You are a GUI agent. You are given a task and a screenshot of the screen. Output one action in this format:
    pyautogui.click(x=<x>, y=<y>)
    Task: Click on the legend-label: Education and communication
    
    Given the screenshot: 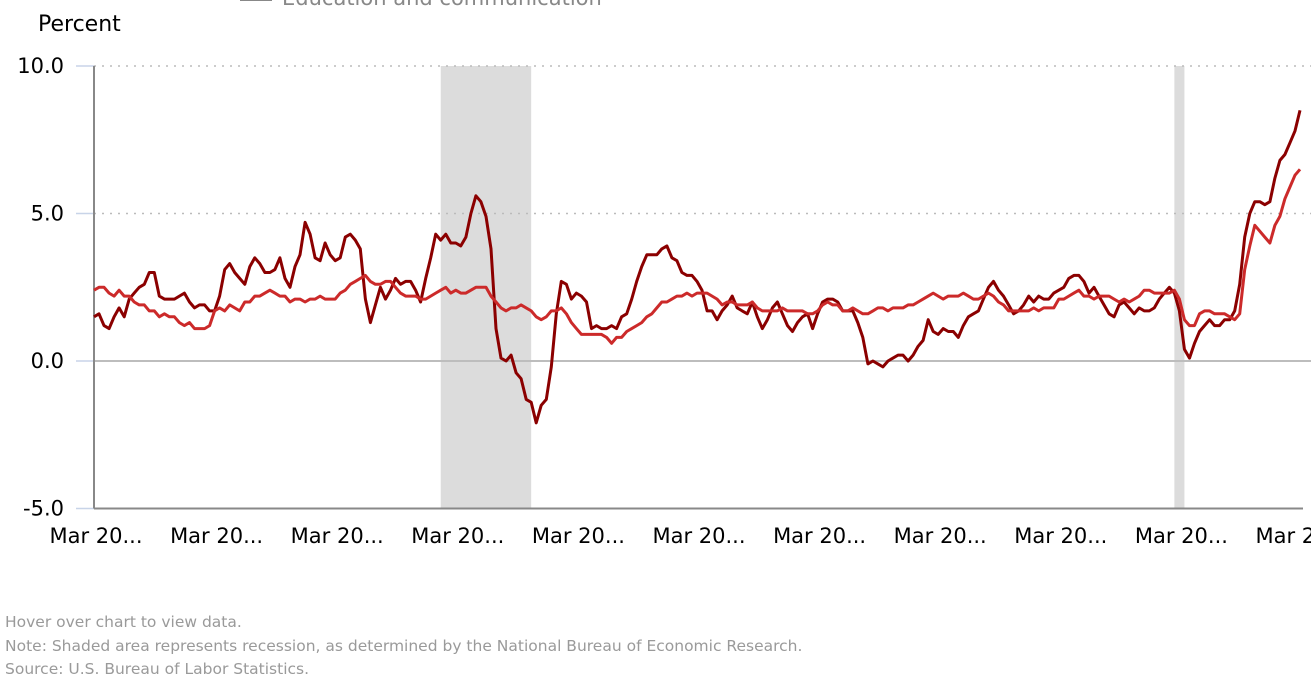 What is the action you would take?
    pyautogui.click(x=442, y=5)
    